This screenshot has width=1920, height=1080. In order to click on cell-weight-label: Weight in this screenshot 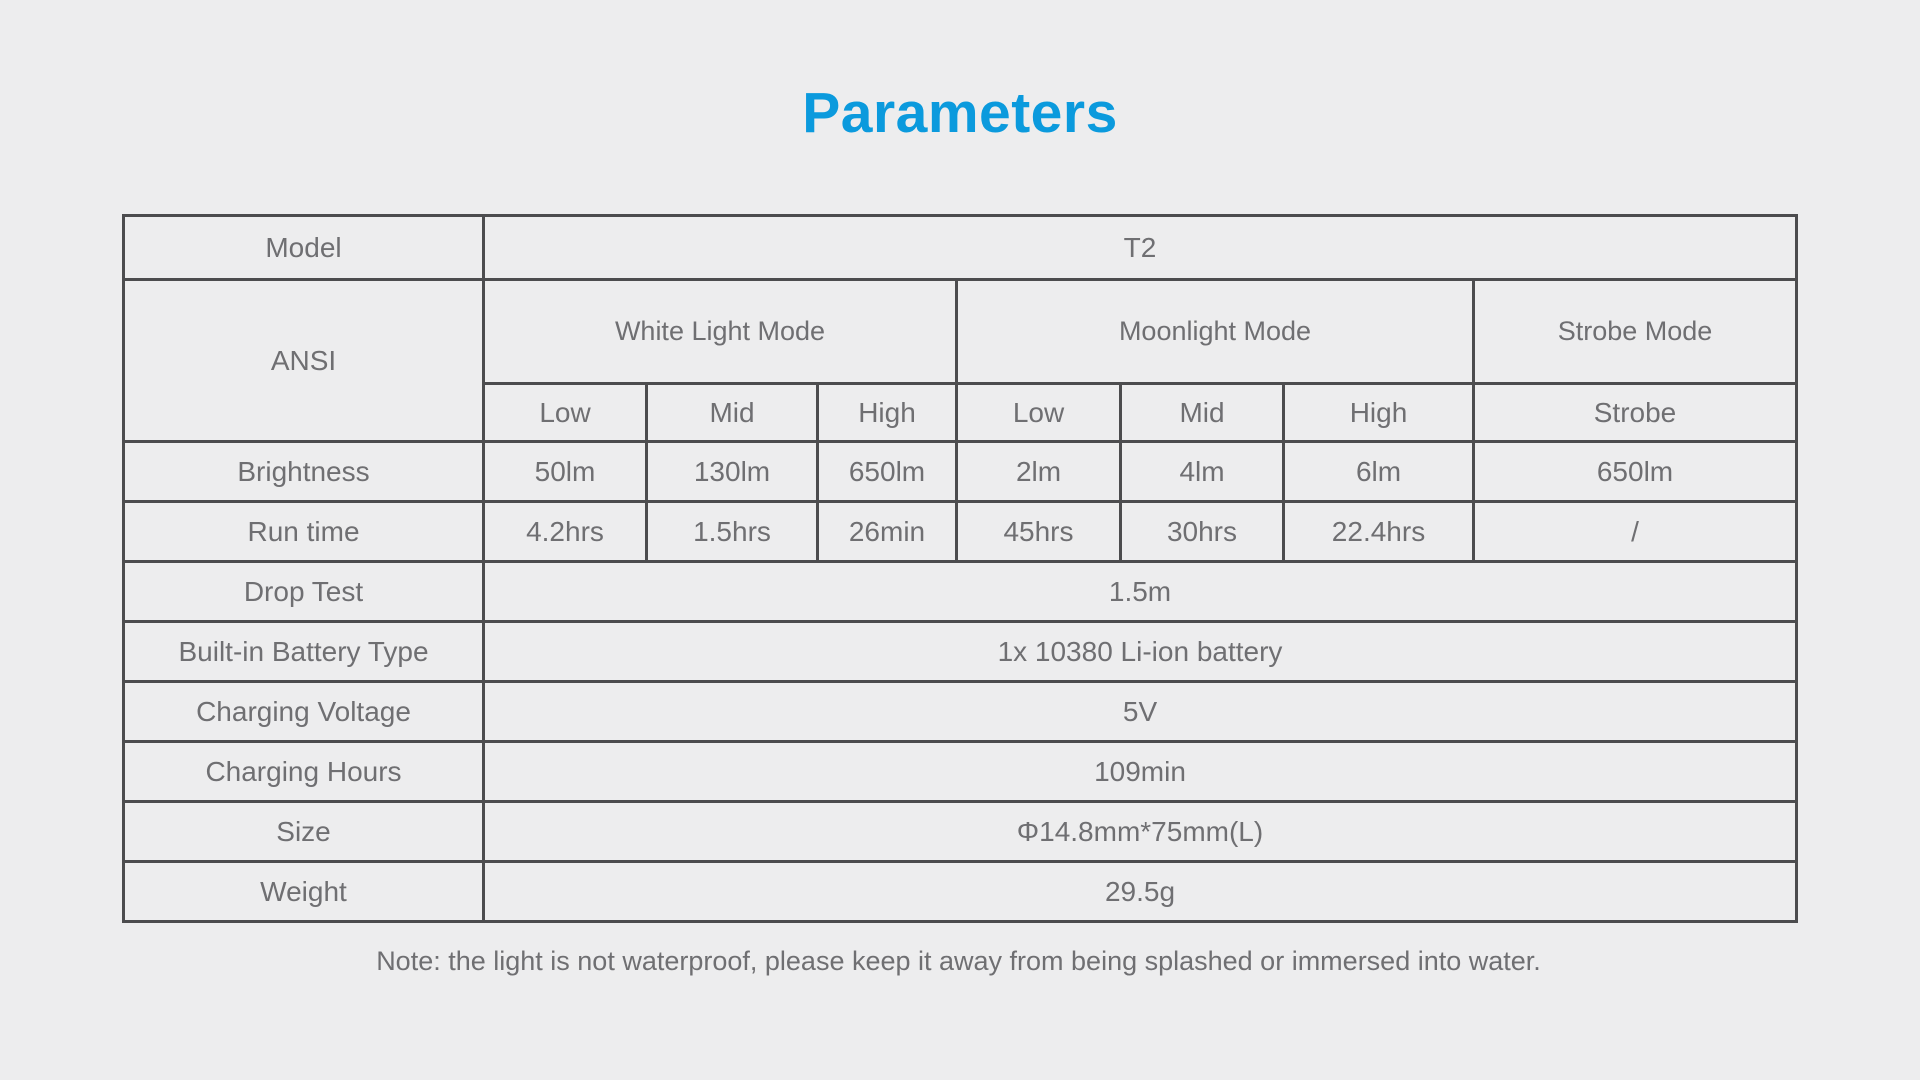, I will do `click(303, 891)`.